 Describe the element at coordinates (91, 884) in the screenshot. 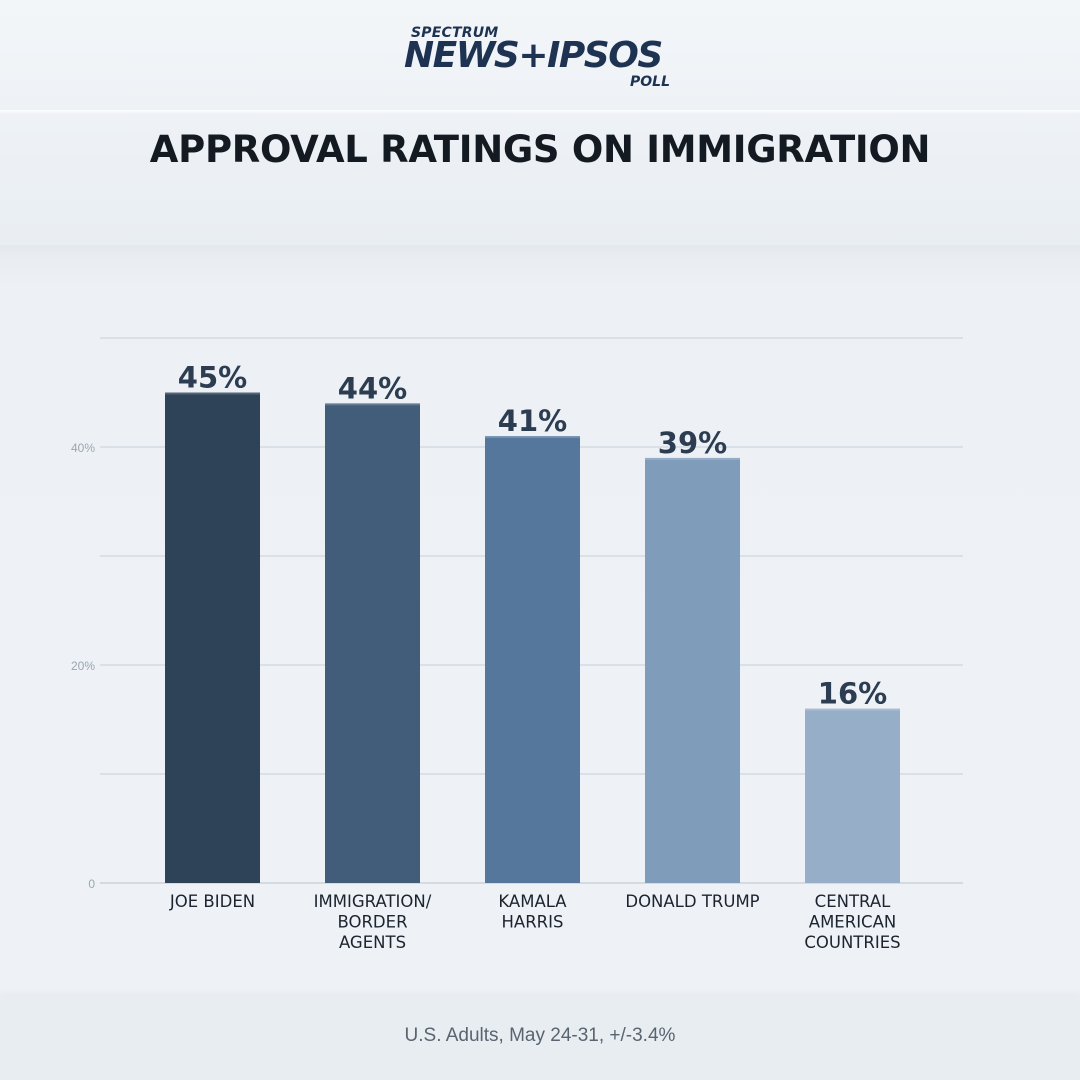

I see `y-tick-label: 0` at that location.